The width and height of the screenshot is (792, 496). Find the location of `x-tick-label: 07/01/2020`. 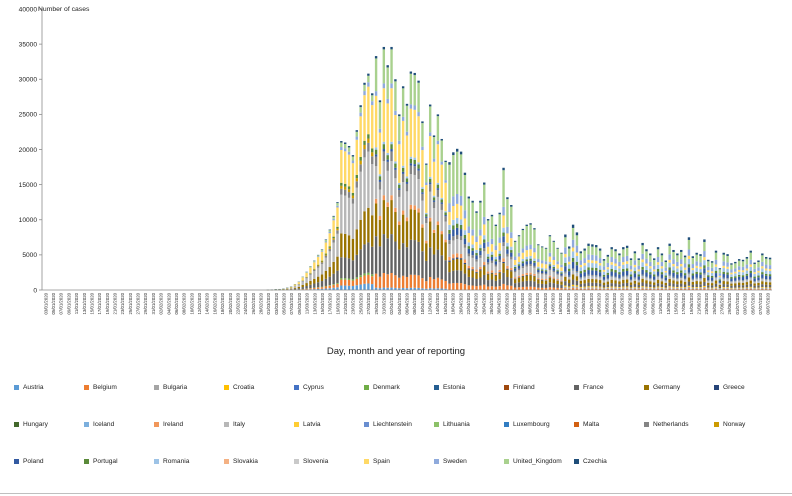

x-tick-label: 07/01/2020 is located at coordinates (61, 303).